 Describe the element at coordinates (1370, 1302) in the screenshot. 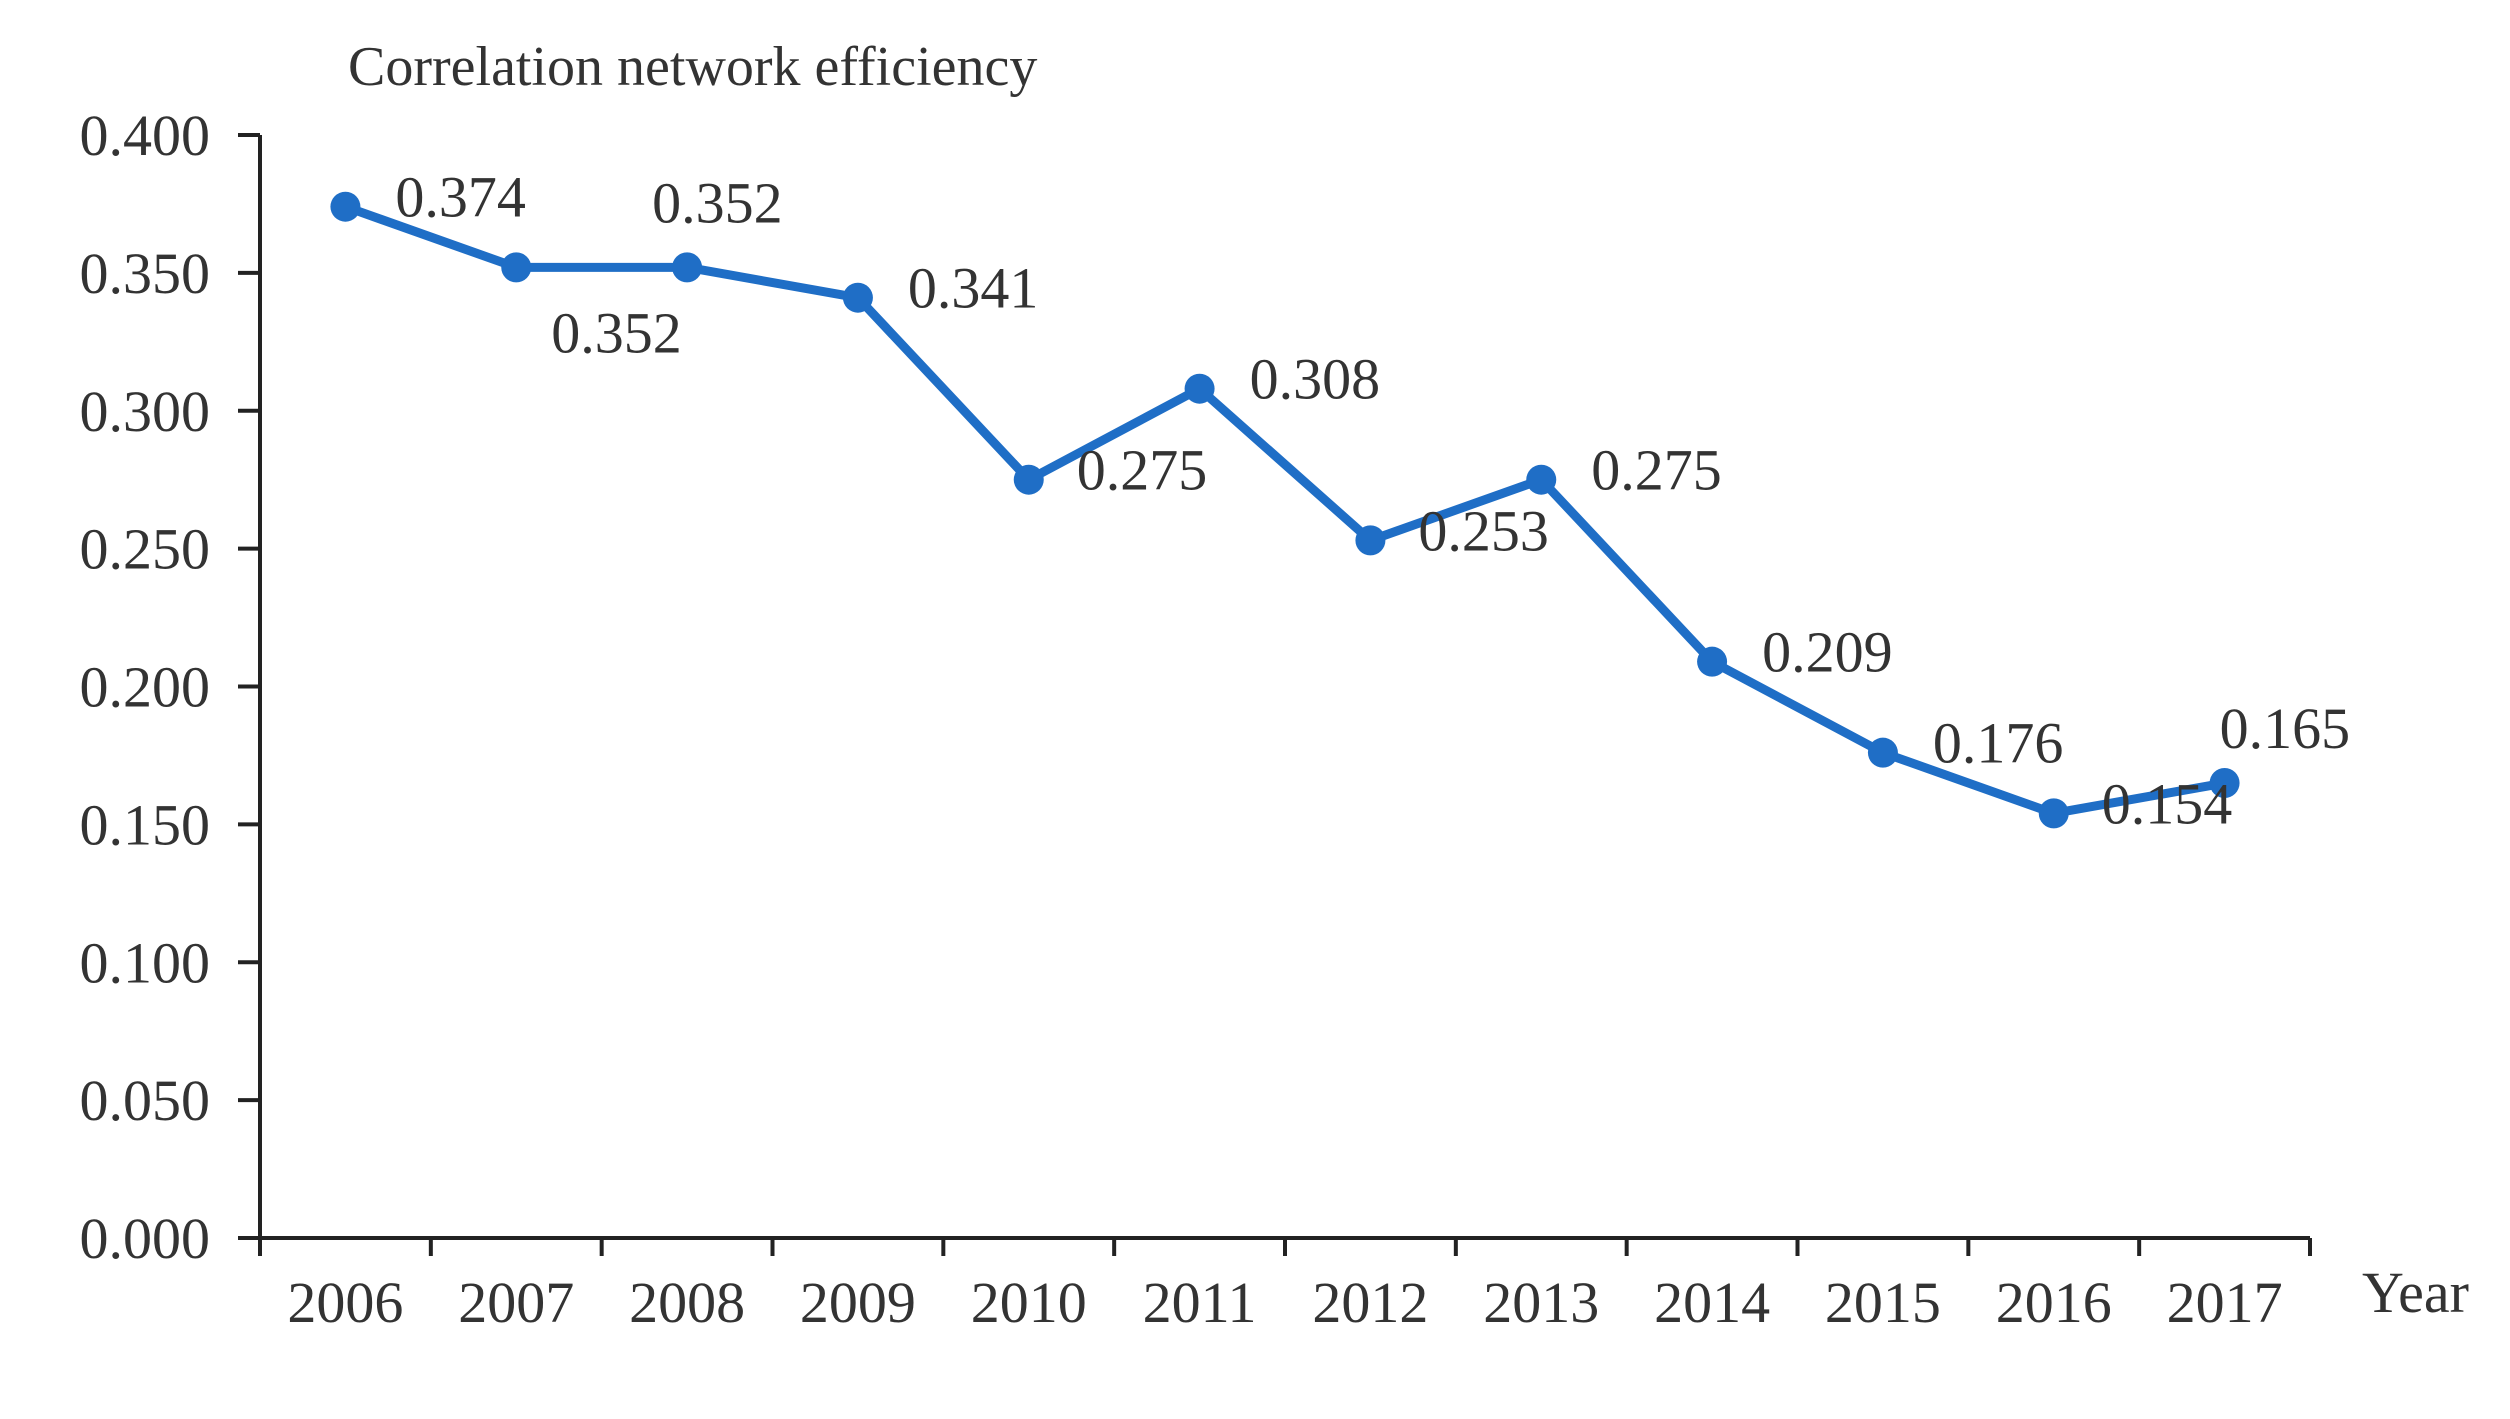

I see `x-tick-label: 2012` at that location.